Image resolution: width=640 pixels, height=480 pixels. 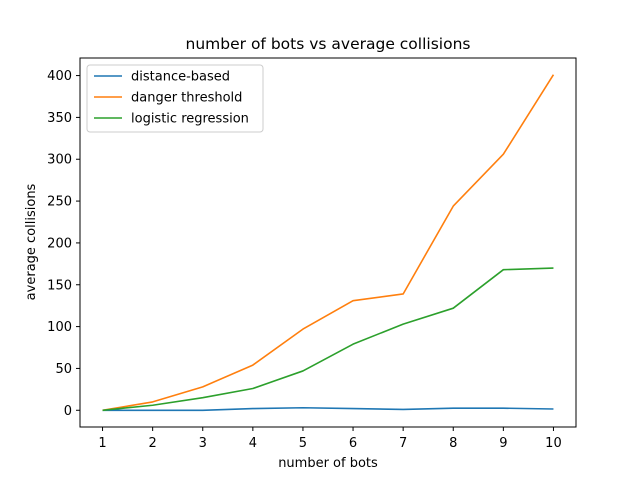 What do you see at coordinates (63, 369) in the screenshot?
I see `y-tick-label: 50` at bounding box center [63, 369].